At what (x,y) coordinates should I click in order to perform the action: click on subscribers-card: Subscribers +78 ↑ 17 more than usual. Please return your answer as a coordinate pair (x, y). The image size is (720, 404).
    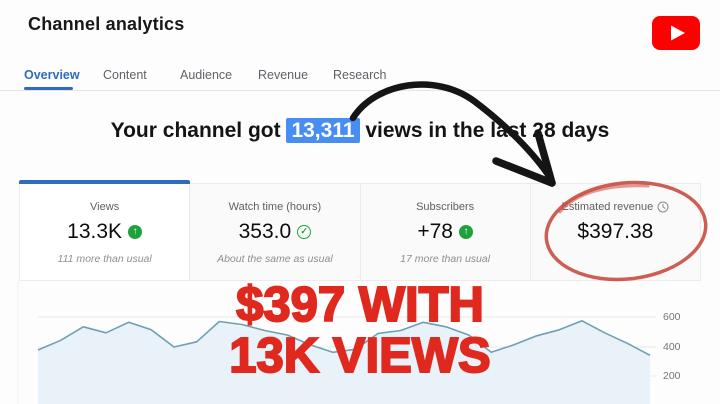
    Looking at the image, I should click on (444, 232).